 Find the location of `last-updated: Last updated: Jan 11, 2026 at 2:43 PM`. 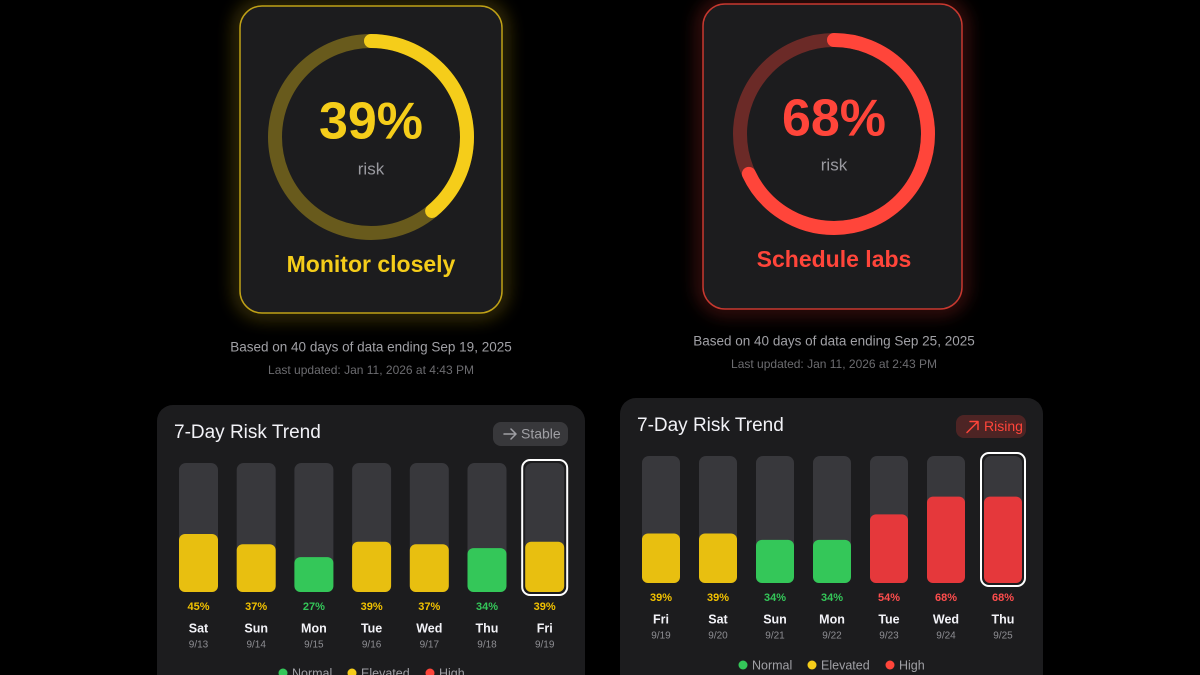

last-updated: Last updated: Jan 11, 2026 at 2:43 PM is located at coordinates (834, 364).